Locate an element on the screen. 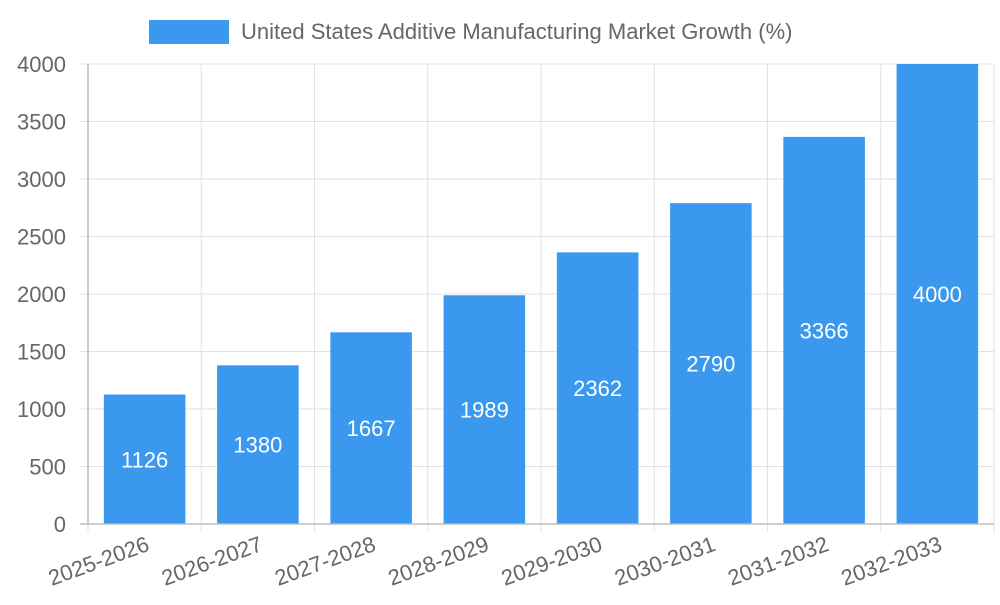 Image resolution: width=1000 pixels, height=605 pixels. y-tick-label: 4000 is located at coordinates (41, 64).